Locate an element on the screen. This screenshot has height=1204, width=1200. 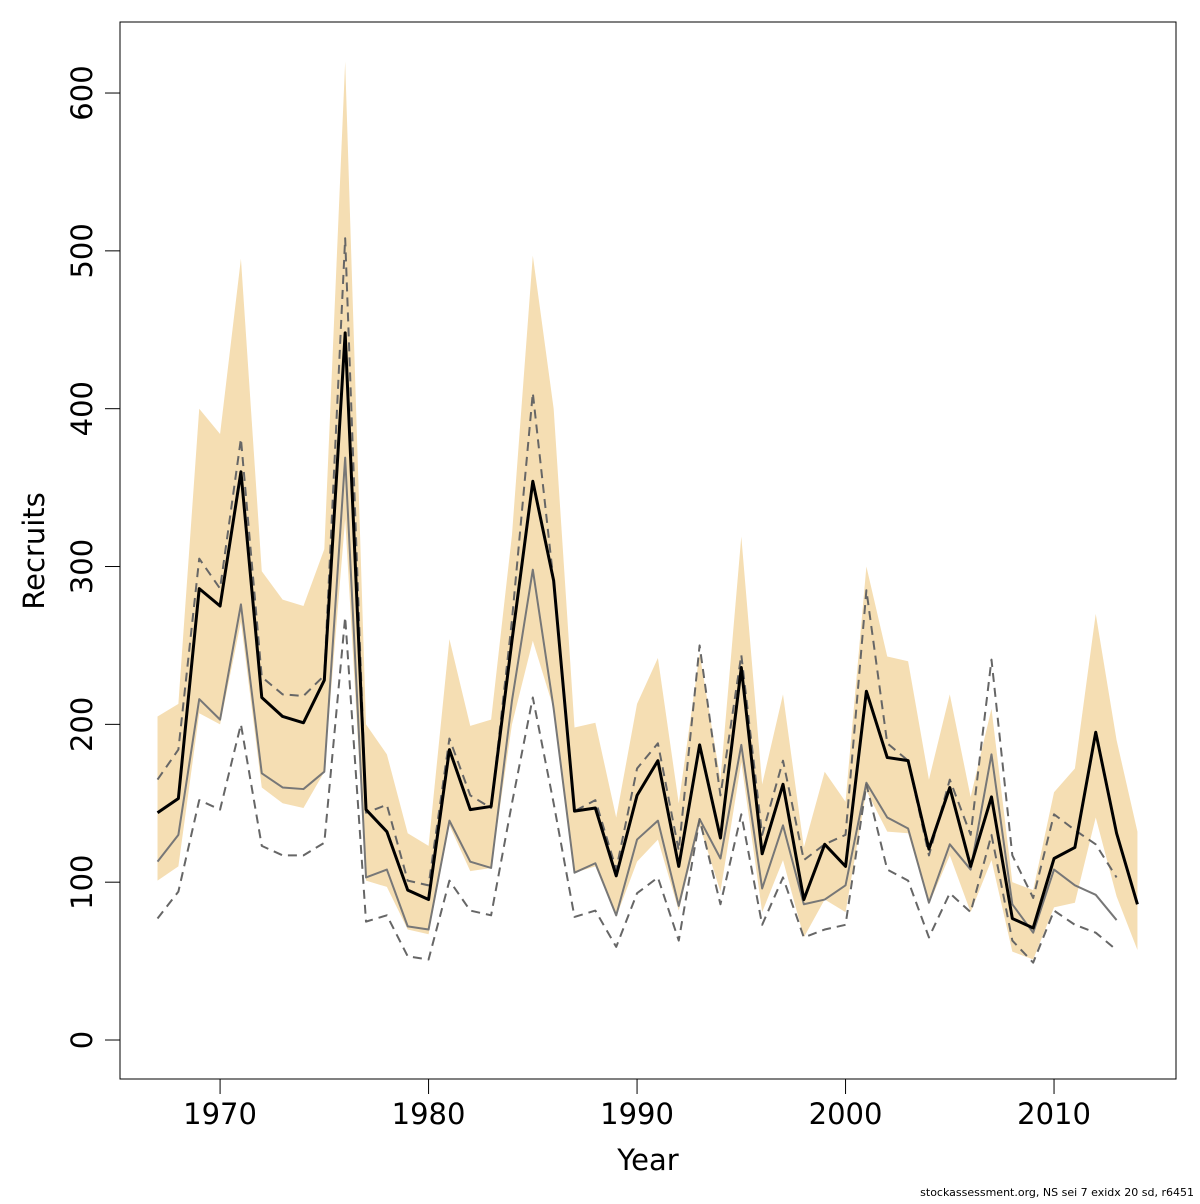
y-tick-label: 600 is located at coordinates (82, 92).